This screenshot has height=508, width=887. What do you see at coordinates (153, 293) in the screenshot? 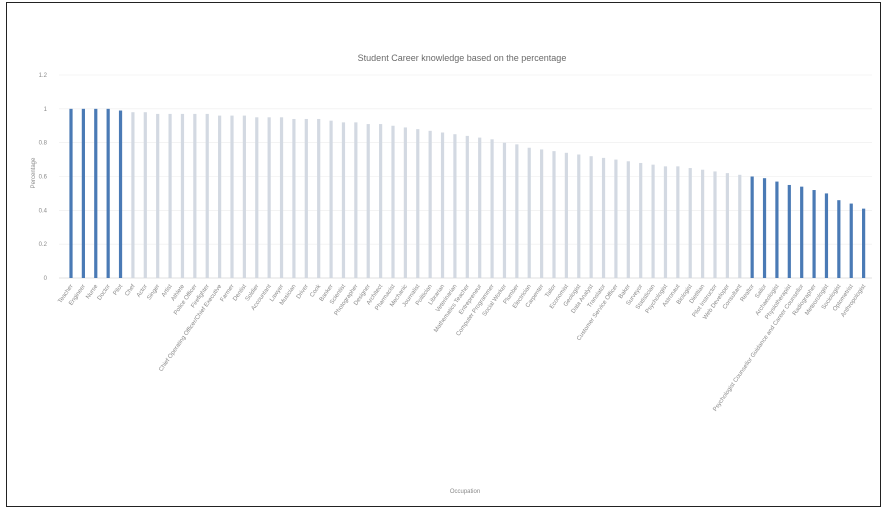
I see `x-tick-label: Singer` at bounding box center [153, 293].